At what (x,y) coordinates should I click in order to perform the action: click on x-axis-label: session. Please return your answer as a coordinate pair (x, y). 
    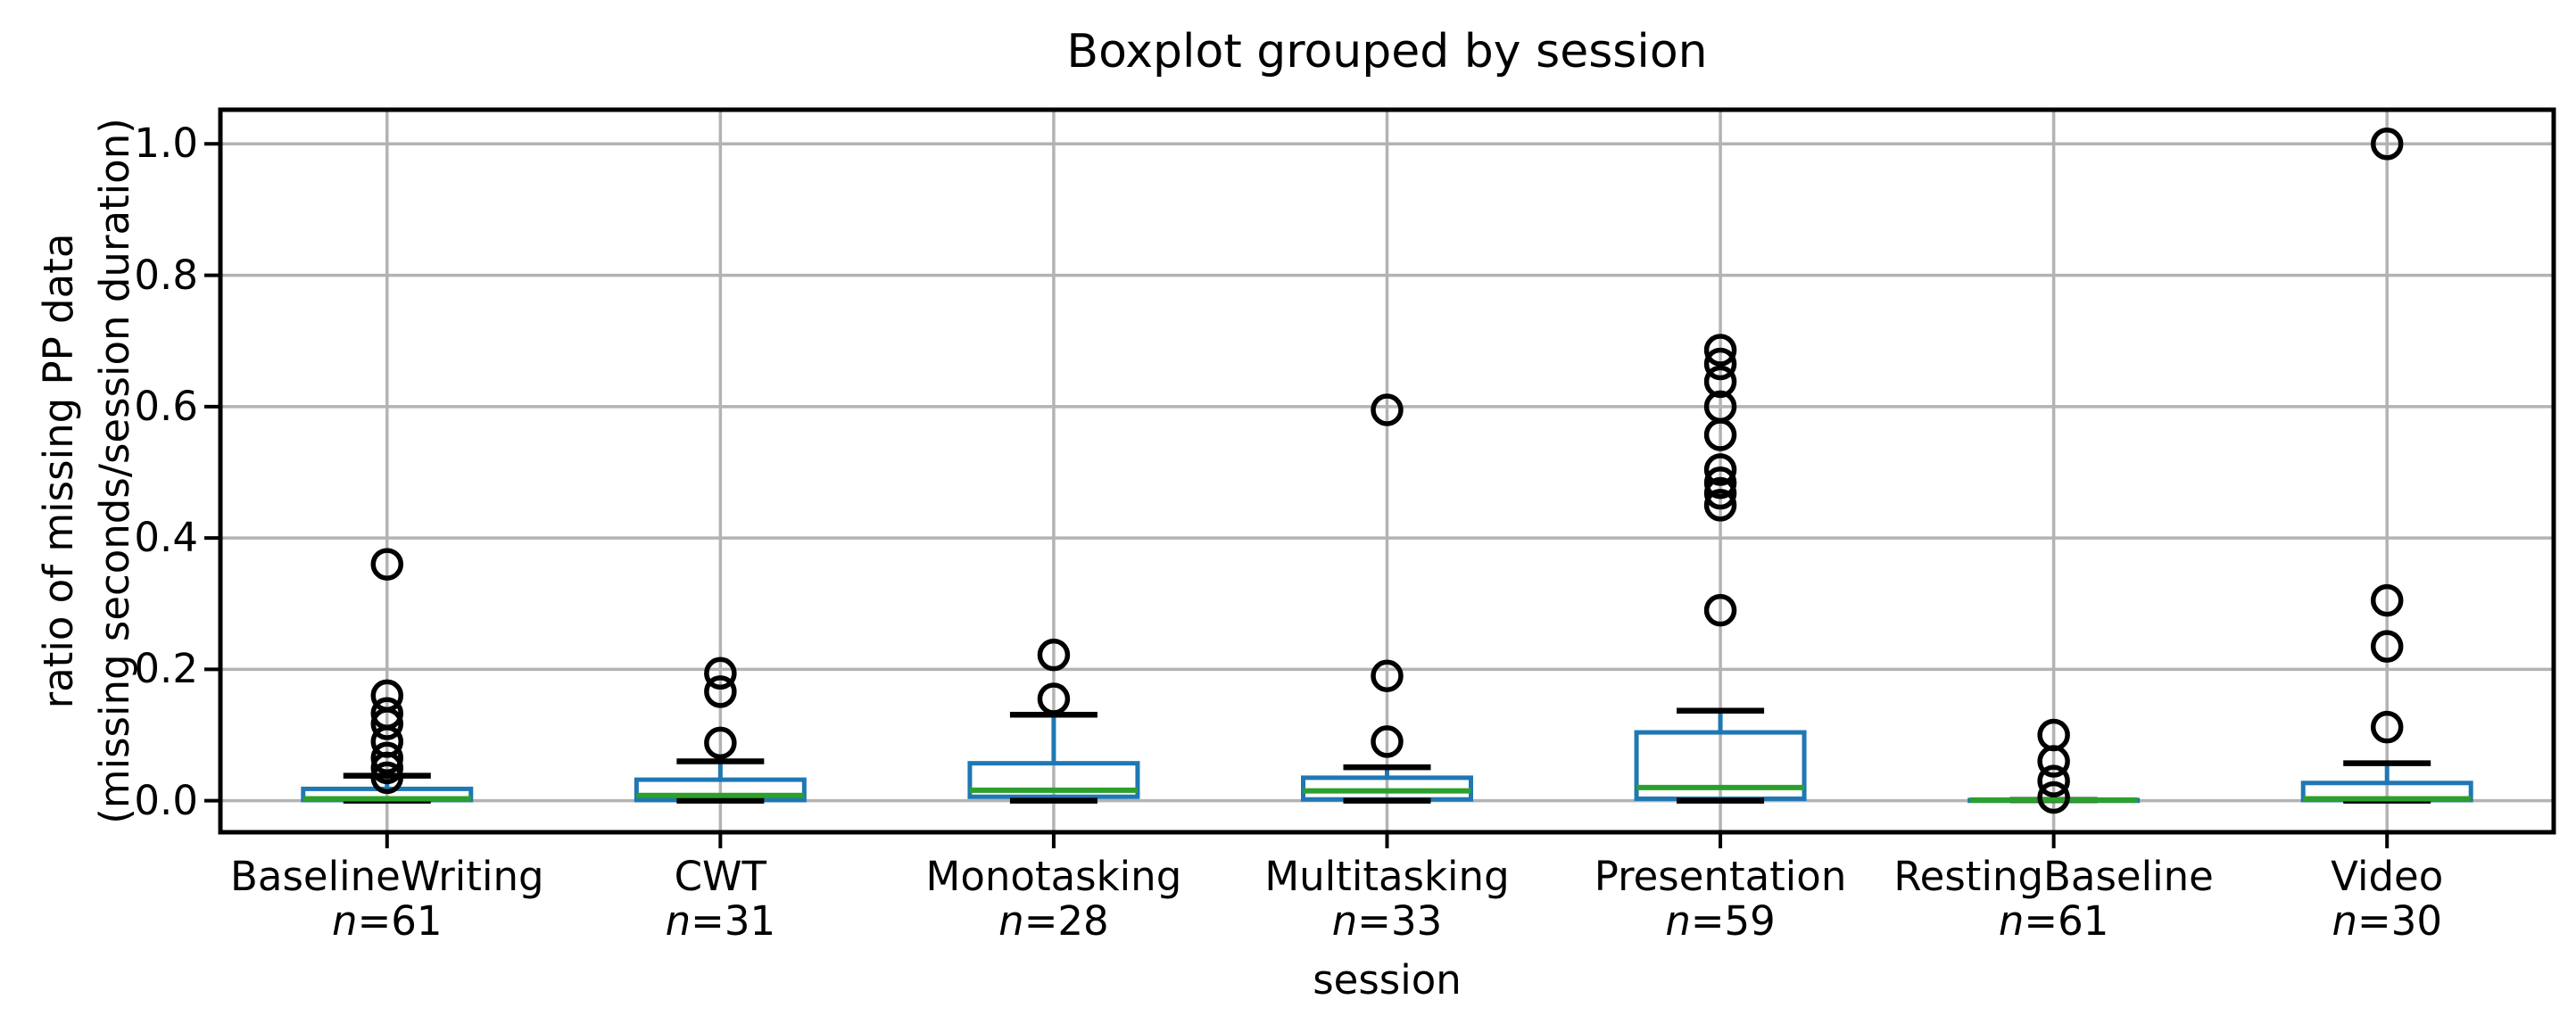
    Looking at the image, I should click on (1387, 980).